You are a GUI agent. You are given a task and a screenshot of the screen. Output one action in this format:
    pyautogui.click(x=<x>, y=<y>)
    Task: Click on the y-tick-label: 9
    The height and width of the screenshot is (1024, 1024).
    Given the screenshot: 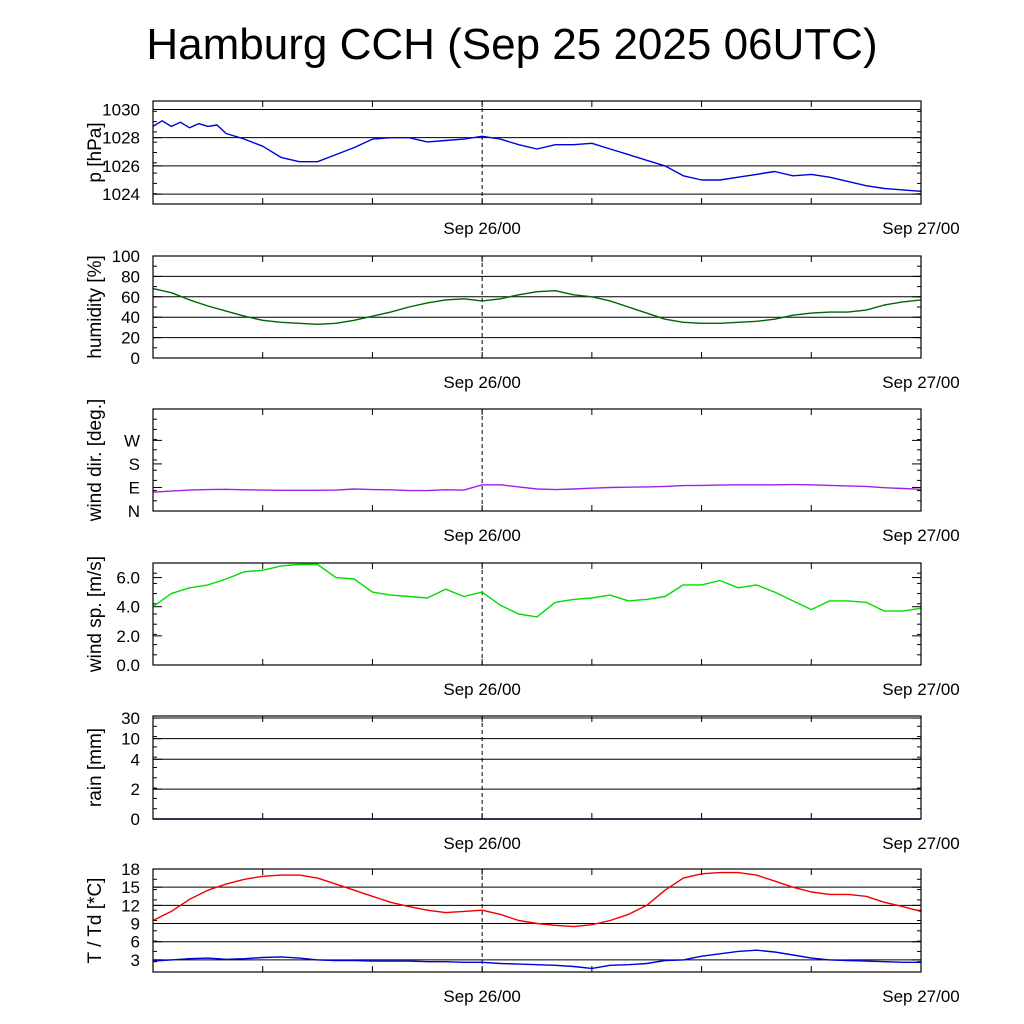 What is the action you would take?
    pyautogui.click(x=135, y=924)
    